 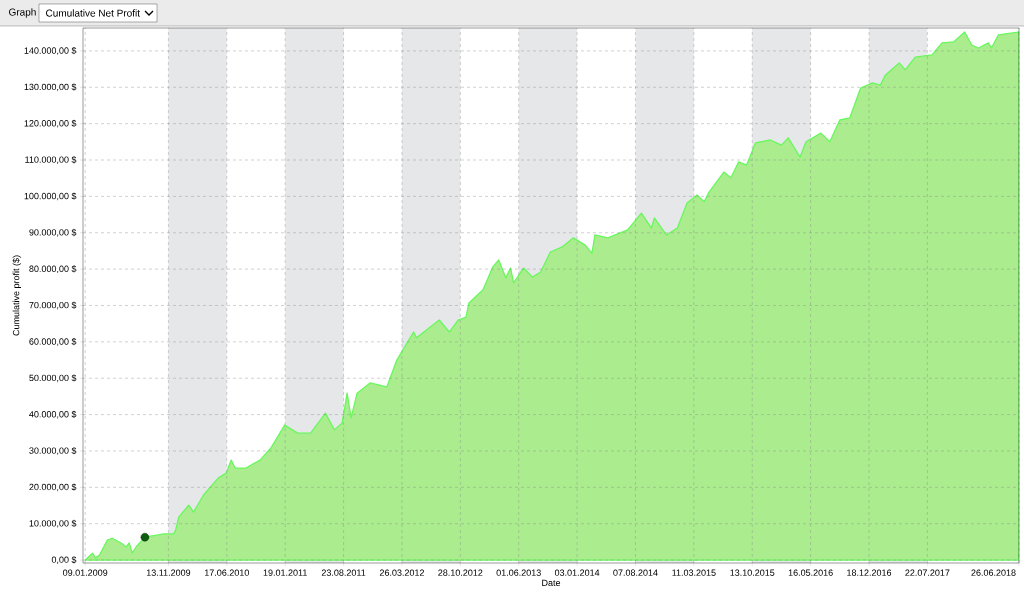 What do you see at coordinates (53, 341) in the screenshot?
I see `y-tick-label: 60.000,00 $` at bounding box center [53, 341].